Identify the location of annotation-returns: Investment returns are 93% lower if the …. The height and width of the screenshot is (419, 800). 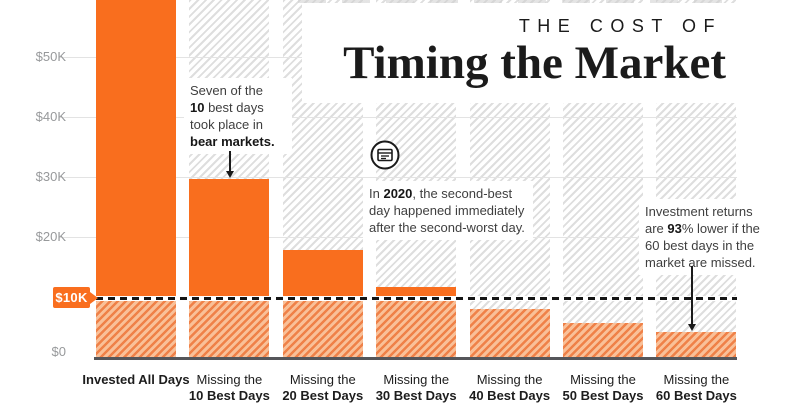
(707, 237).